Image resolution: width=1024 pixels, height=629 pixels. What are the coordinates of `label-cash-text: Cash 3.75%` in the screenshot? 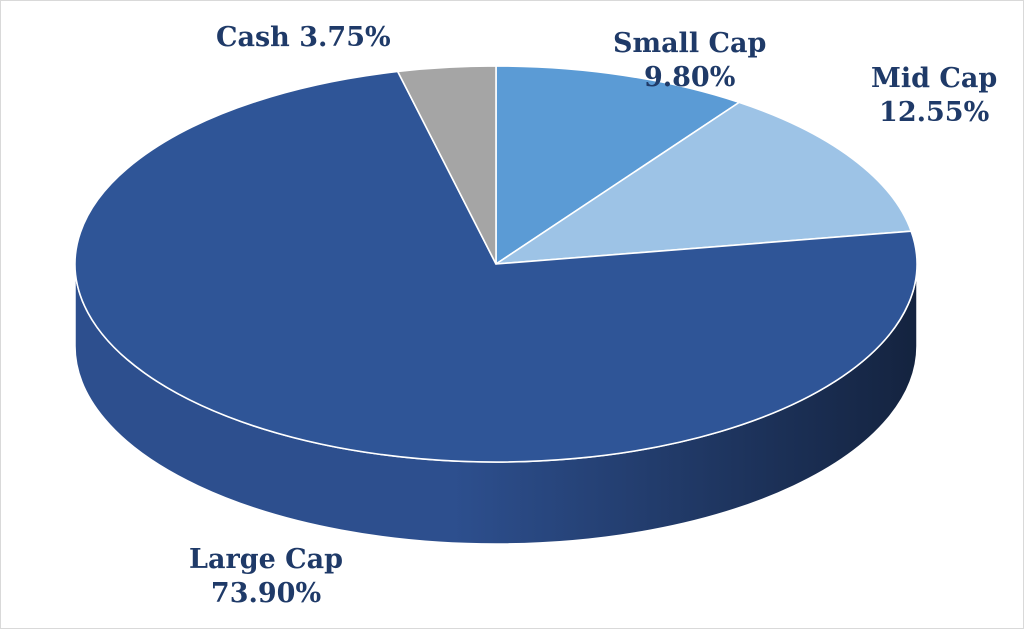 It's located at (303, 37).